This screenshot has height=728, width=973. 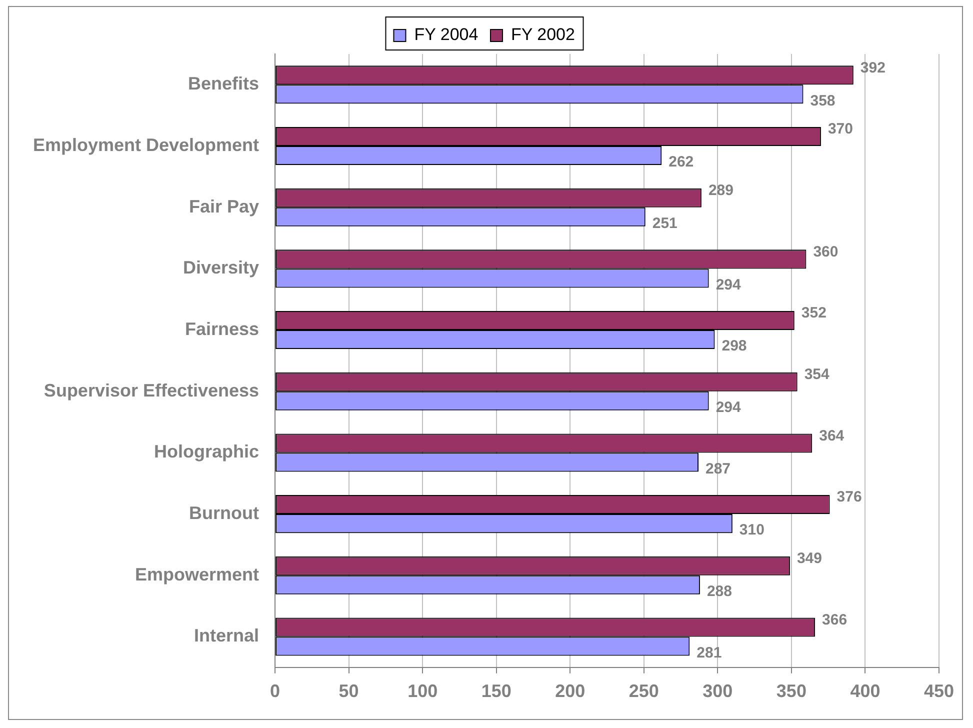 What do you see at coordinates (275, 691) in the screenshot?
I see `x-tick-label: 0` at bounding box center [275, 691].